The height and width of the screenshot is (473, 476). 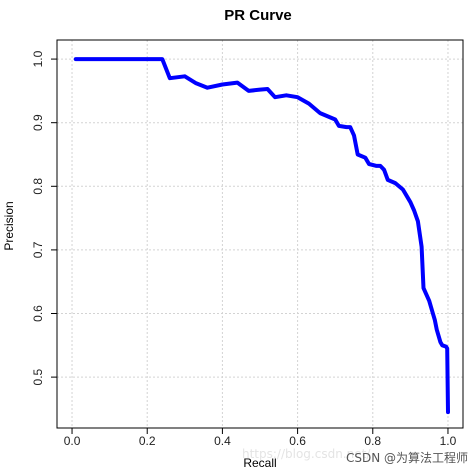 I want to click on x-tick-label: 1.0, so click(x=448, y=441).